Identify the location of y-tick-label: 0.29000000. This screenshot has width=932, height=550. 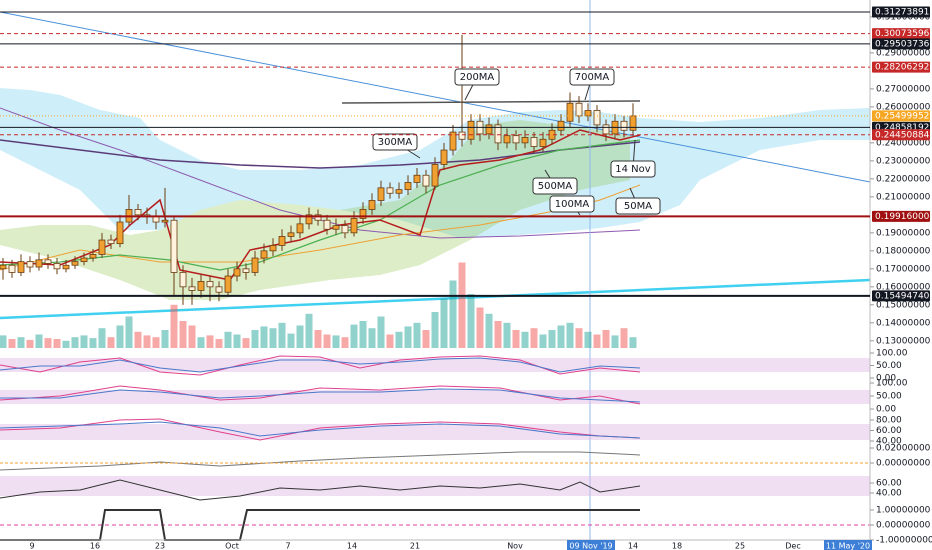
(903, 53).